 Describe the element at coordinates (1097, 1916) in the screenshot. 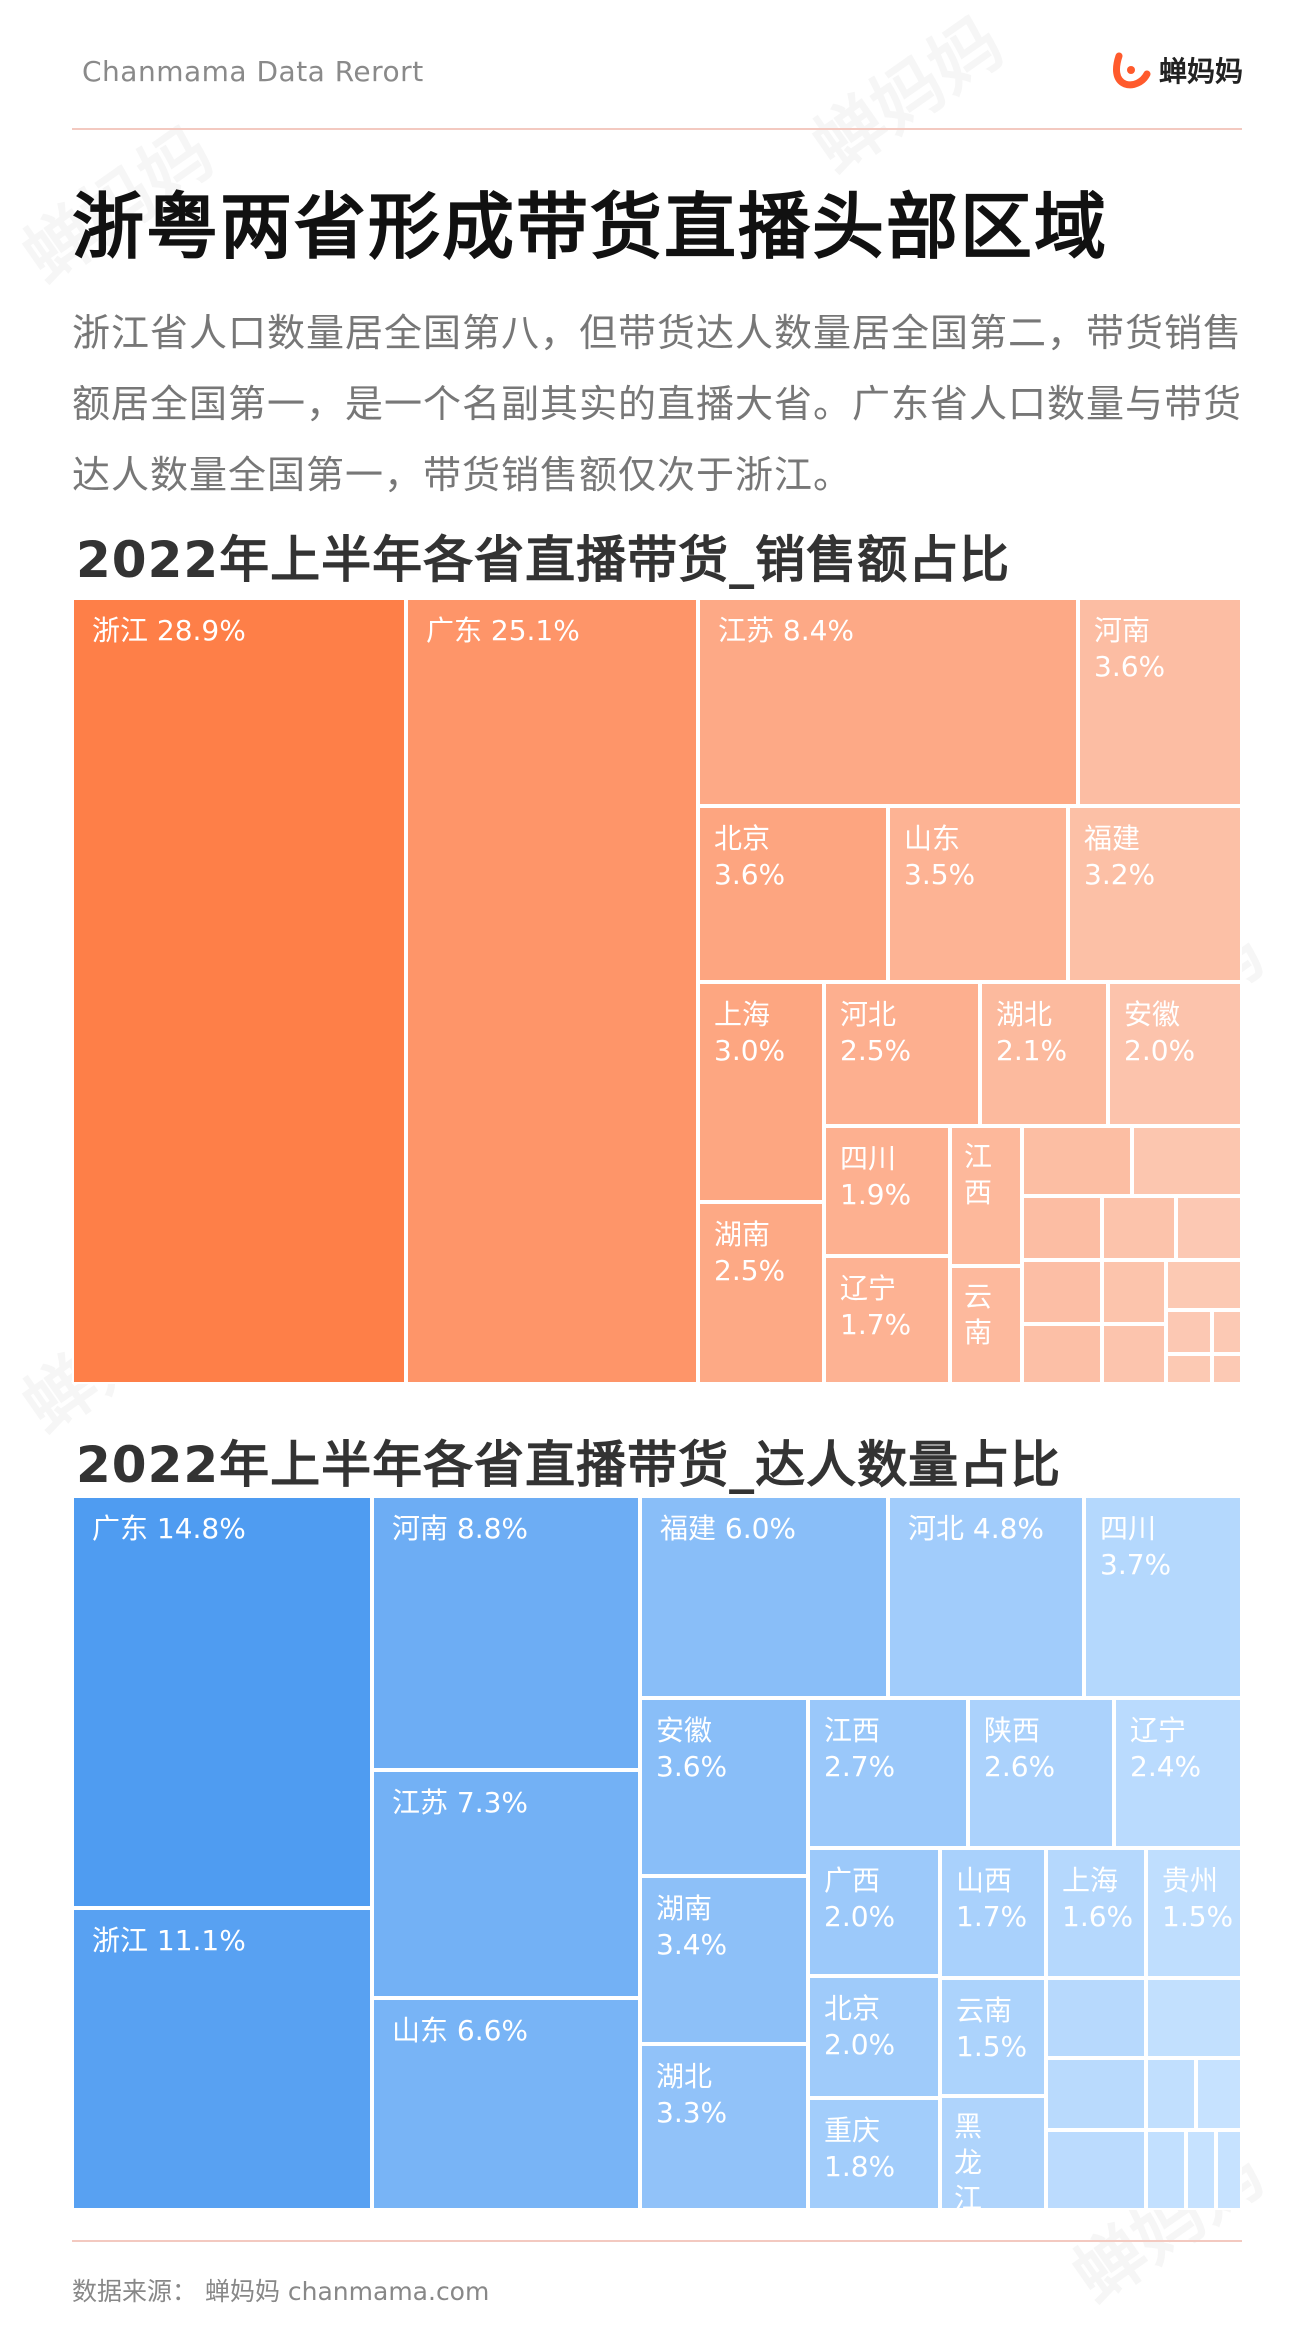

I see `treemap-label-value: 1.6%` at that location.